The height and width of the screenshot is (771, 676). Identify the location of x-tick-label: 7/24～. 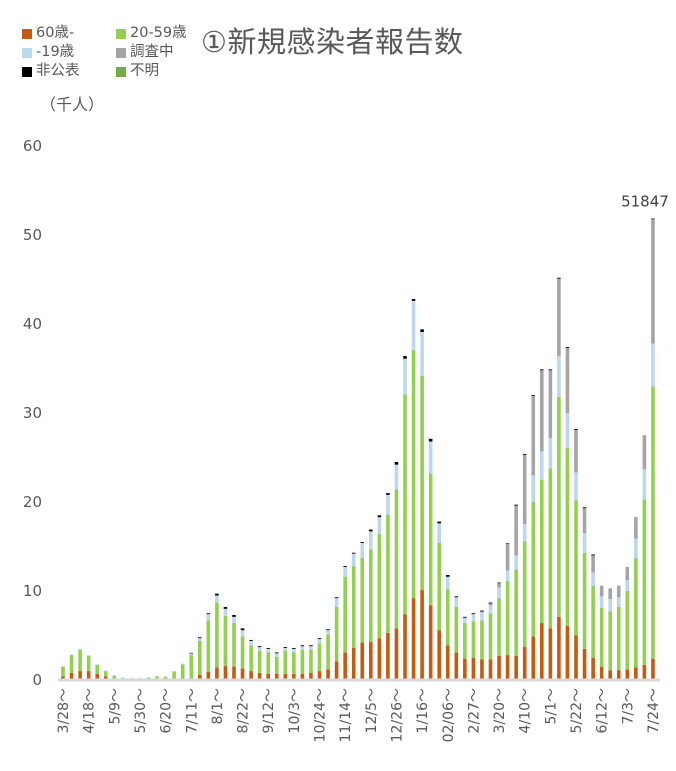
(654, 710).